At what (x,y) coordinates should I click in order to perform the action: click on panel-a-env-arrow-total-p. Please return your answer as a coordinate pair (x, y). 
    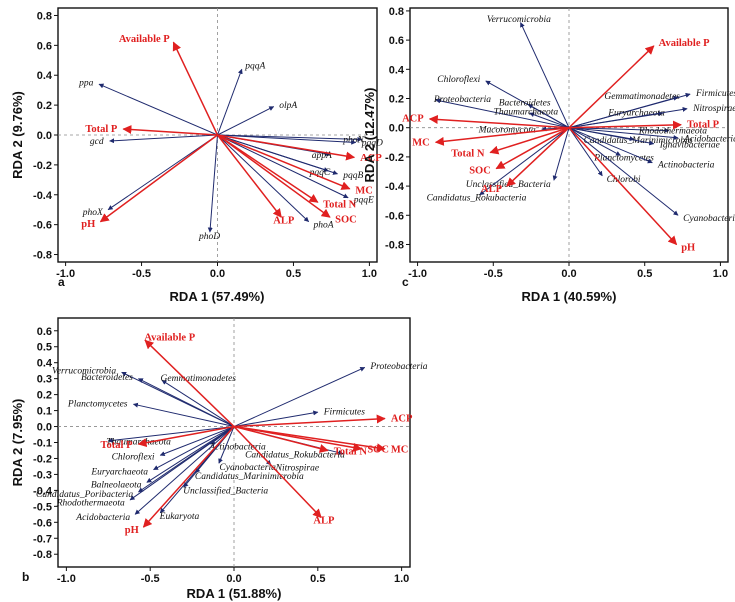
    Looking at the image, I should click on (170, 130).